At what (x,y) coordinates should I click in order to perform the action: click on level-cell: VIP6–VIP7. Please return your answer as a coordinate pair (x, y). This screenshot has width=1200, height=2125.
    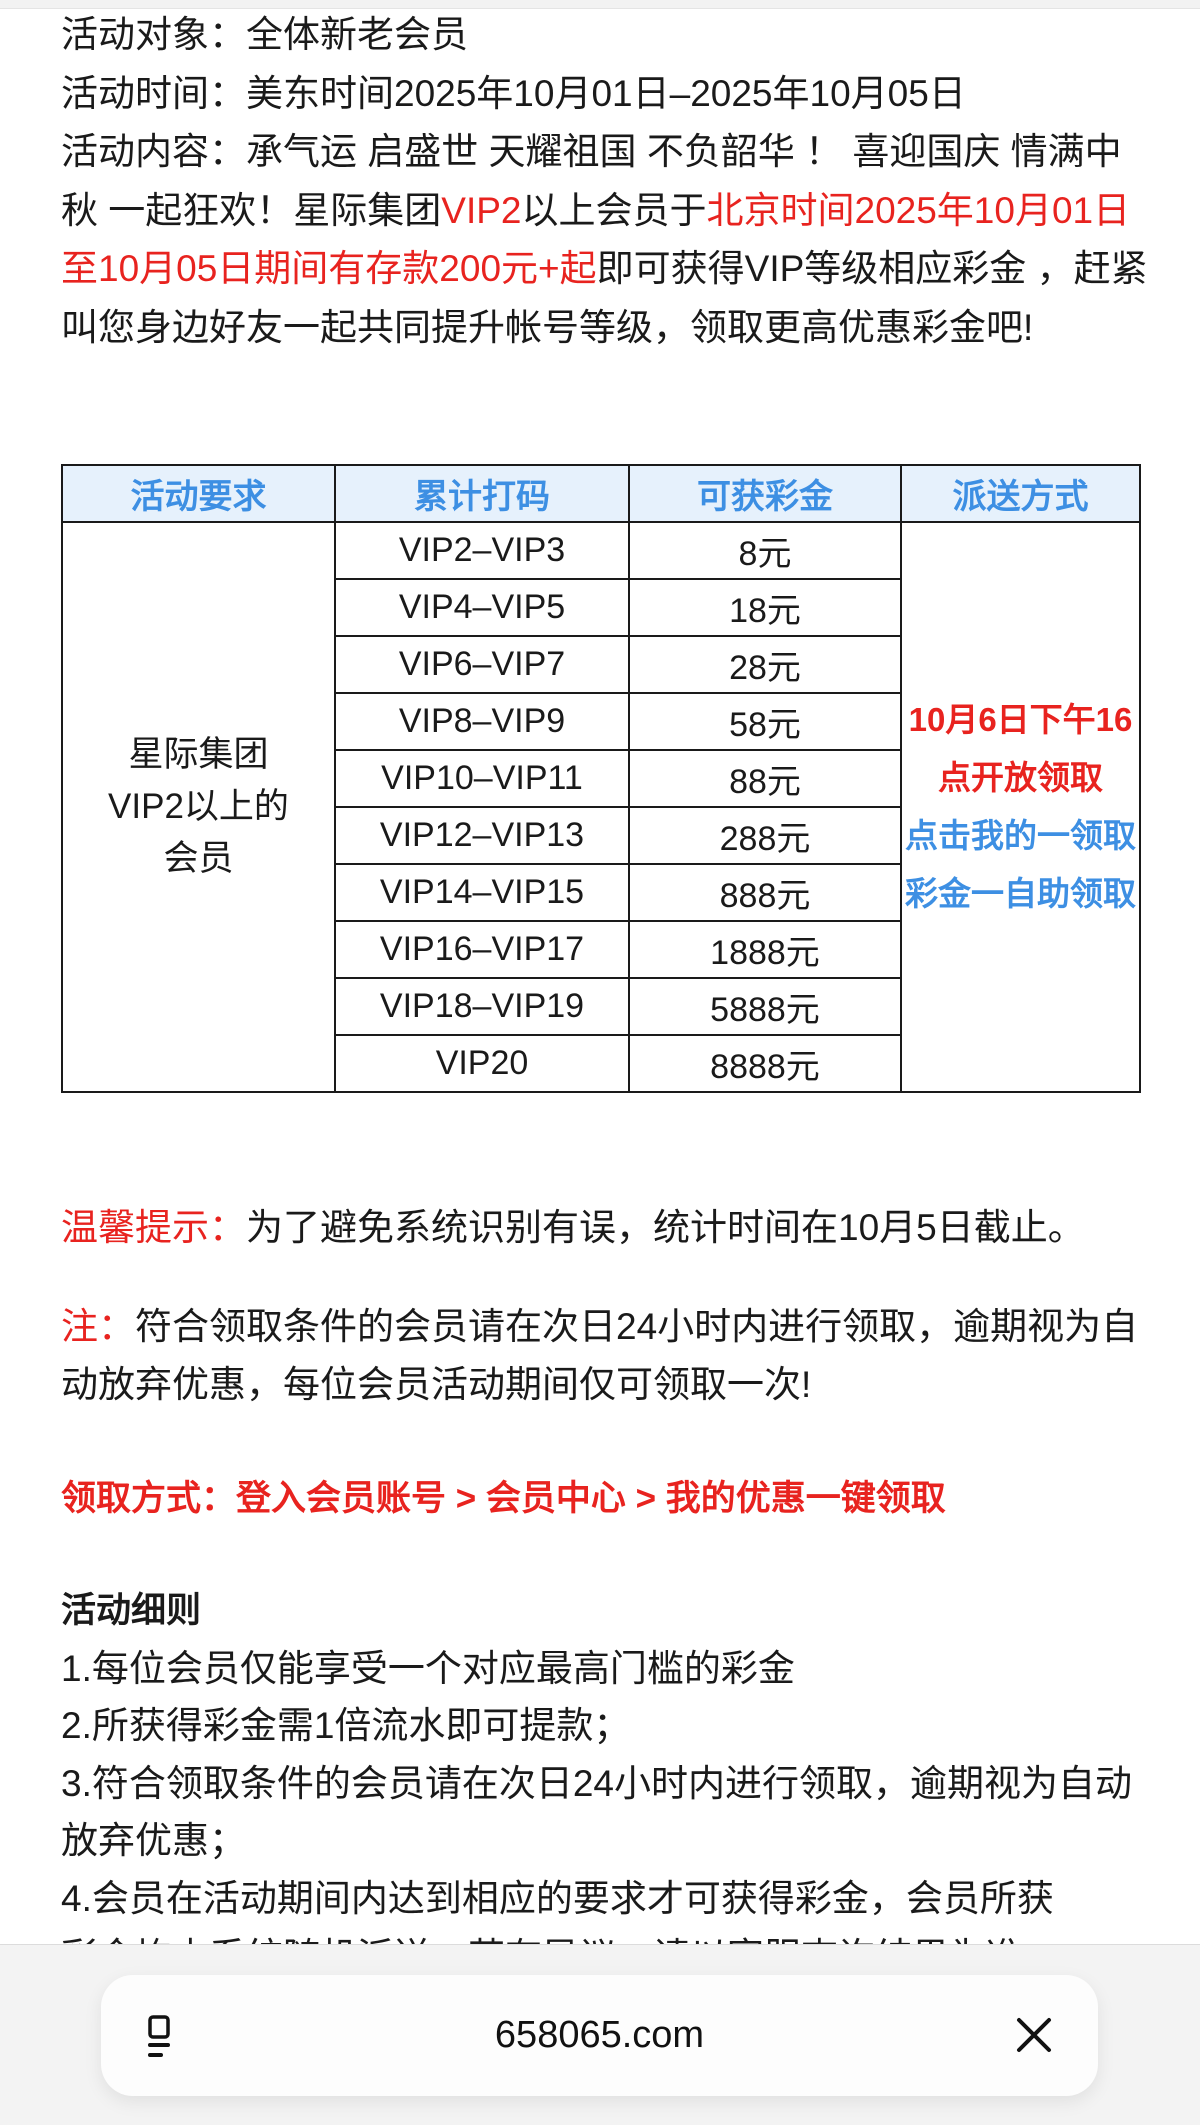
    Looking at the image, I should click on (482, 664).